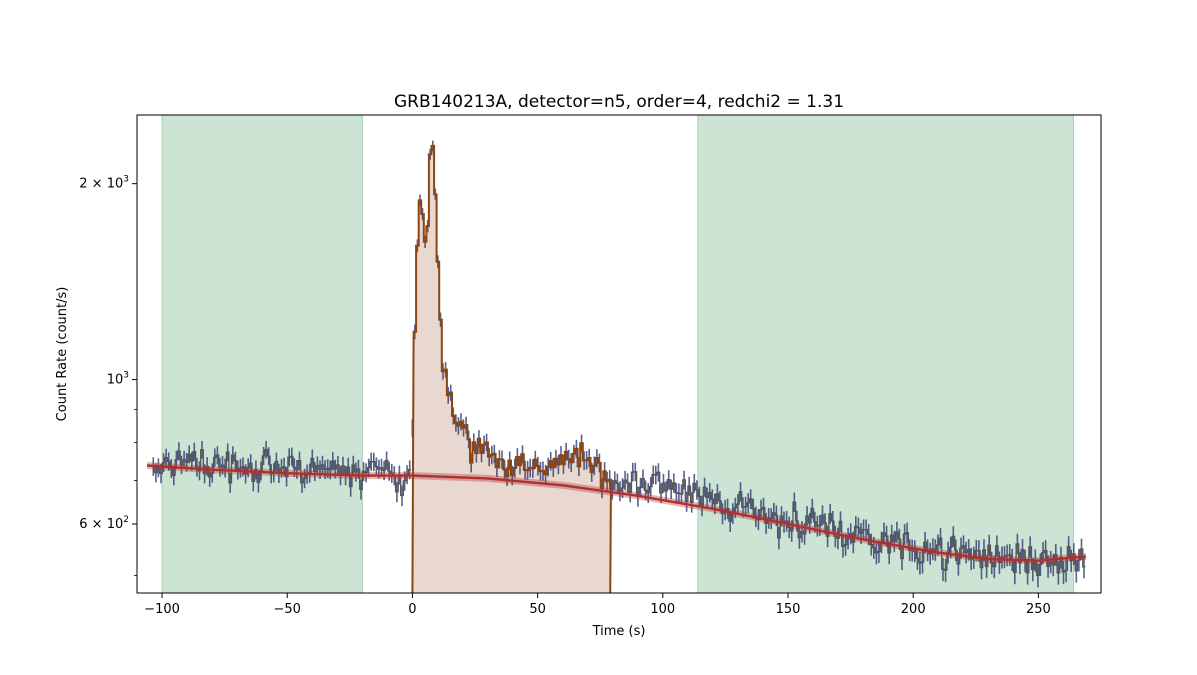 The image size is (1197, 675). I want to click on x-tick-label: 150, so click(788, 609).